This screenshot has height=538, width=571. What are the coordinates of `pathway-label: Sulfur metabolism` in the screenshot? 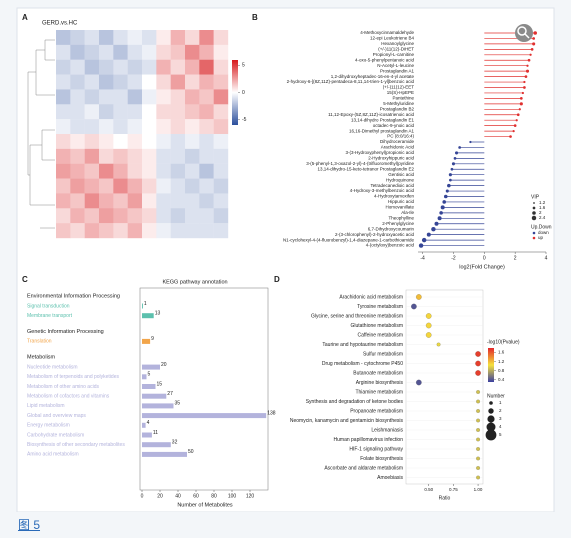 It's located at (383, 354).